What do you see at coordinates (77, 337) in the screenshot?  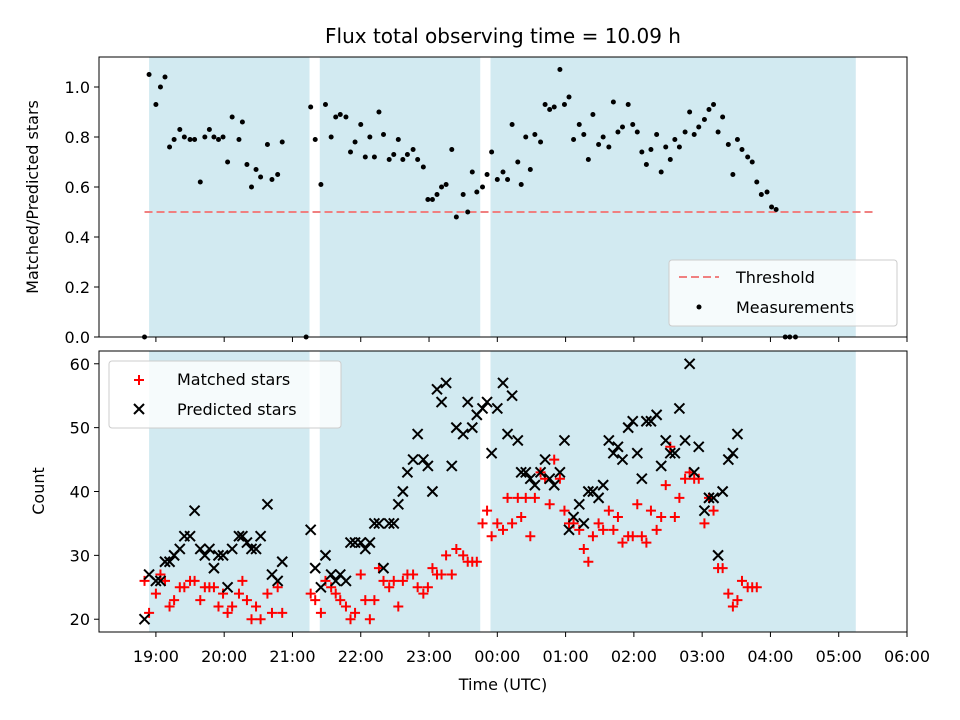 I see `y-tick-label: 0.0` at bounding box center [77, 337].